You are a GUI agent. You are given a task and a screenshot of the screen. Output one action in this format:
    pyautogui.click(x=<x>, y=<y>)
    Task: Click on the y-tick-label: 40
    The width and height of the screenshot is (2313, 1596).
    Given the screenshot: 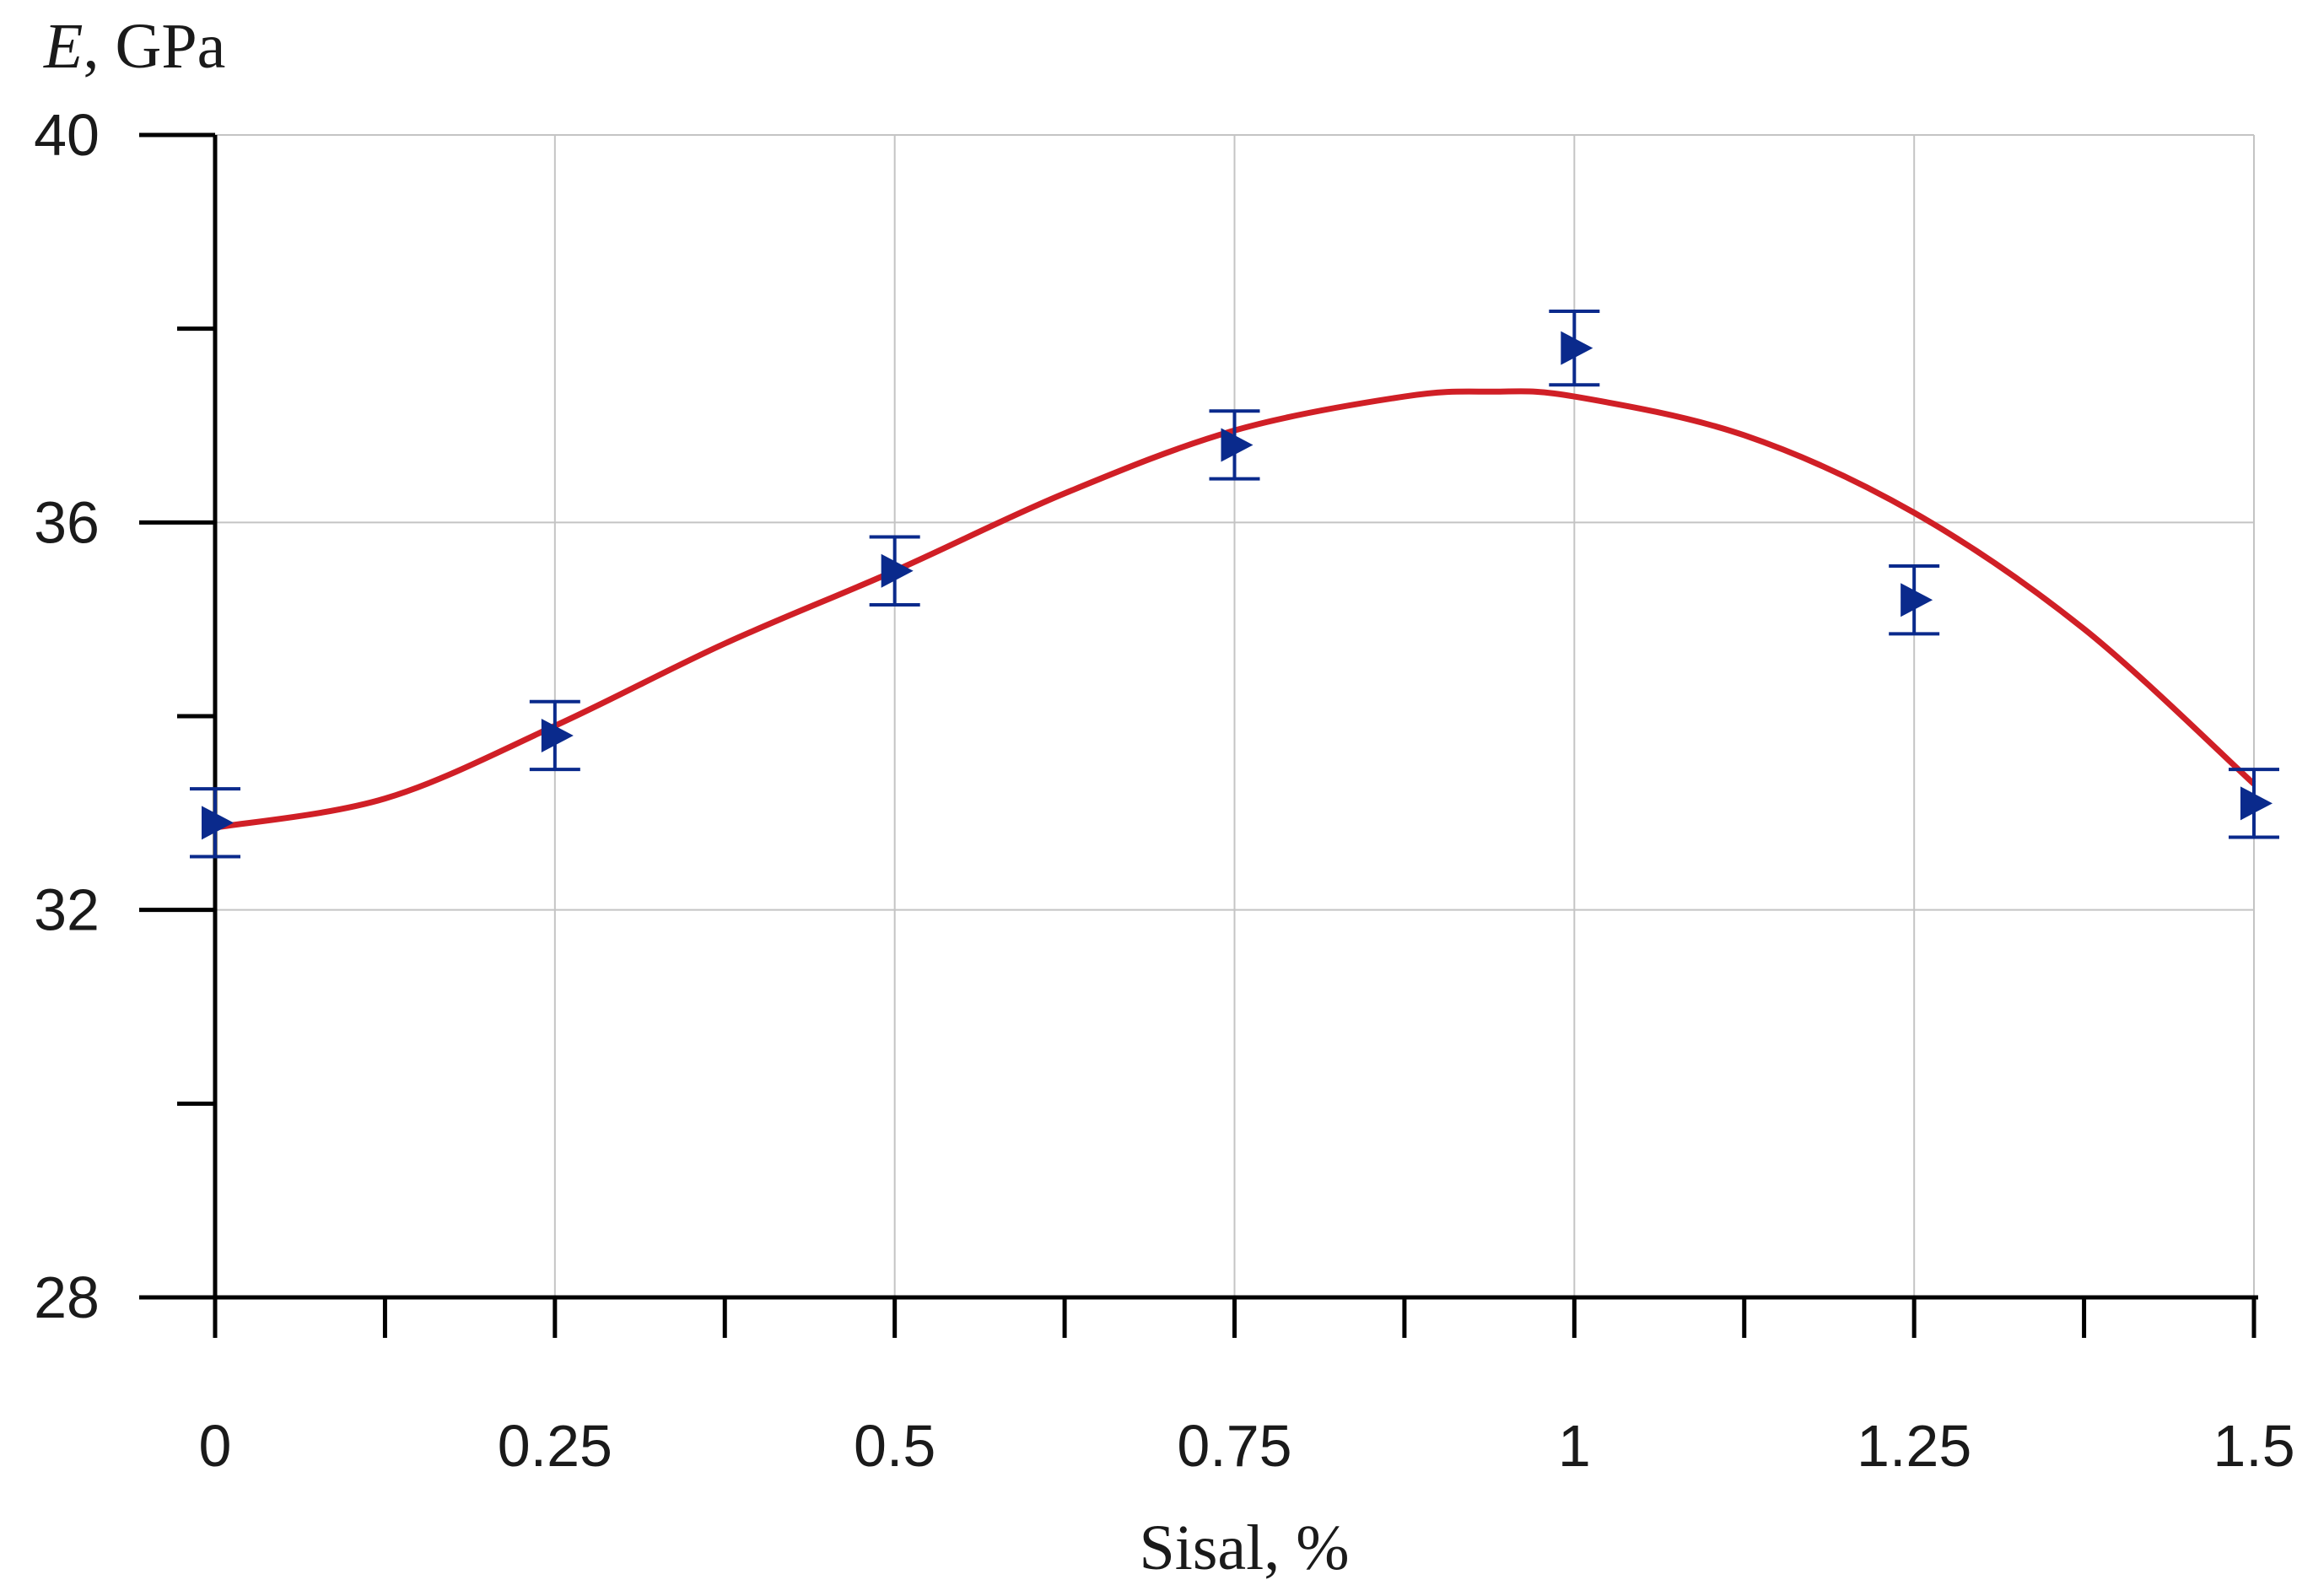 What is the action you would take?
    pyautogui.click(x=67, y=135)
    